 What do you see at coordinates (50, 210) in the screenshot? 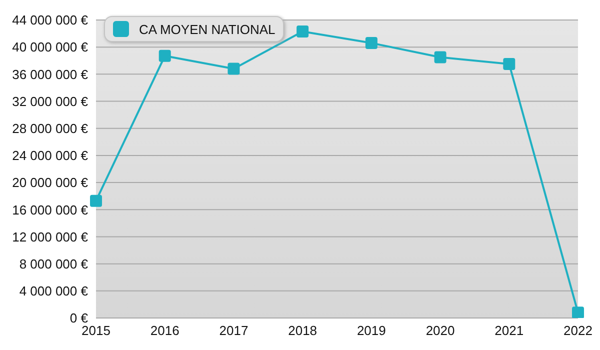
I see `y-tick-label: 16 000 000 €` at bounding box center [50, 210].